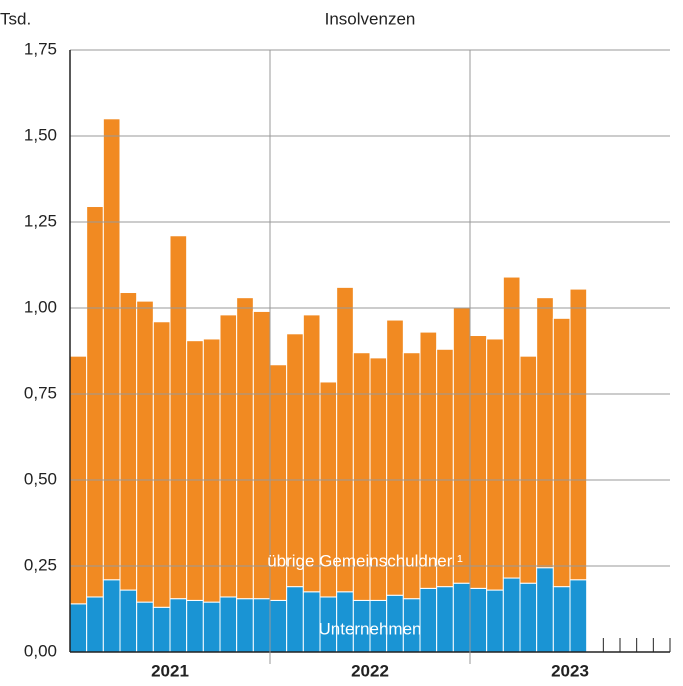  I want to click on y-tick-label: 0,50, so click(40, 478).